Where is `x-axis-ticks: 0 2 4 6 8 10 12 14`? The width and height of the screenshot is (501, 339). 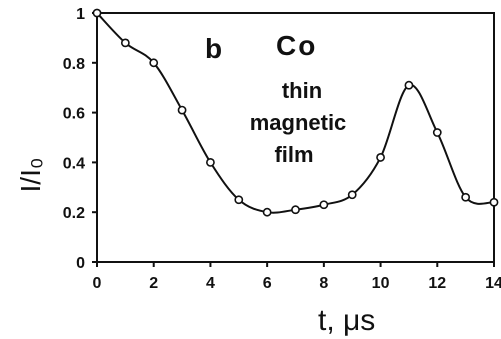 x-axis-ticks: 0 2 4 6 8 10 12 14 is located at coordinates (297, 277).